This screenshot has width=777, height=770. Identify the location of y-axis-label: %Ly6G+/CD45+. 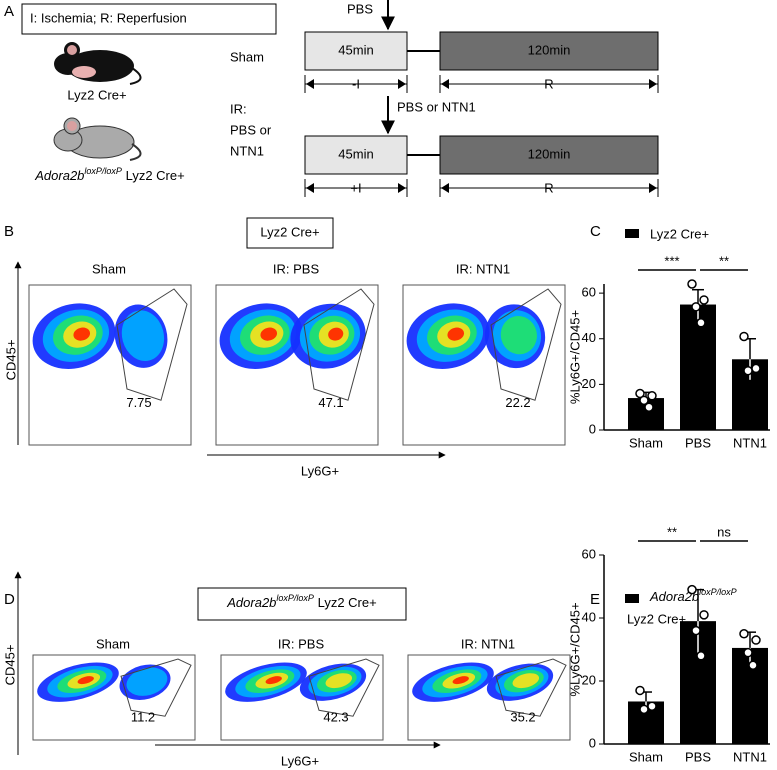
(574, 649).